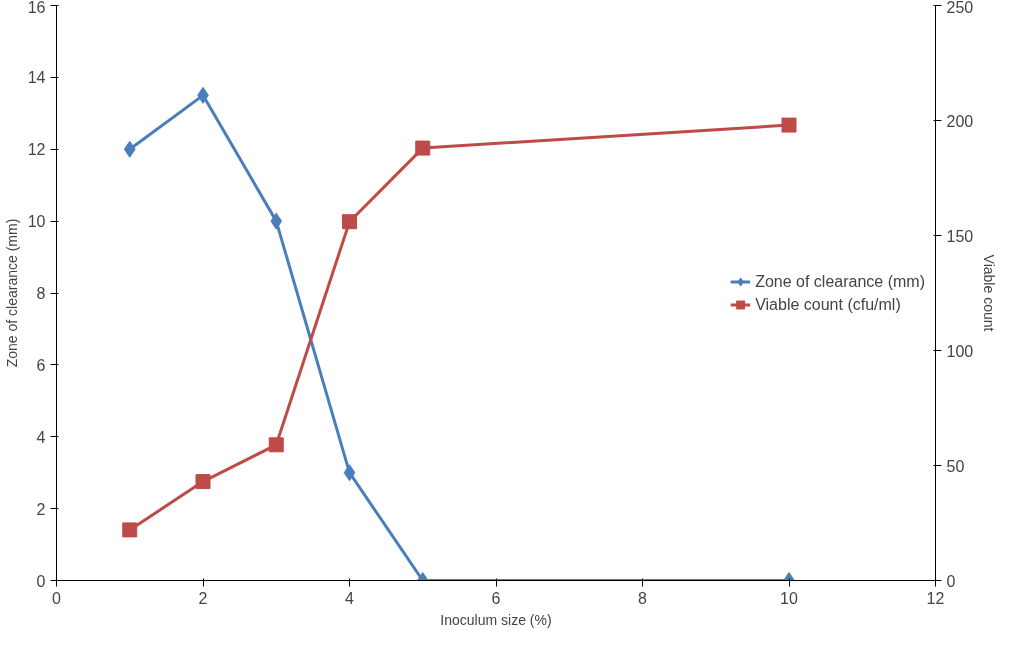 Image resolution: width=1024 pixels, height=650 pixels. I want to click on x-tick-label: 4, so click(350, 598).